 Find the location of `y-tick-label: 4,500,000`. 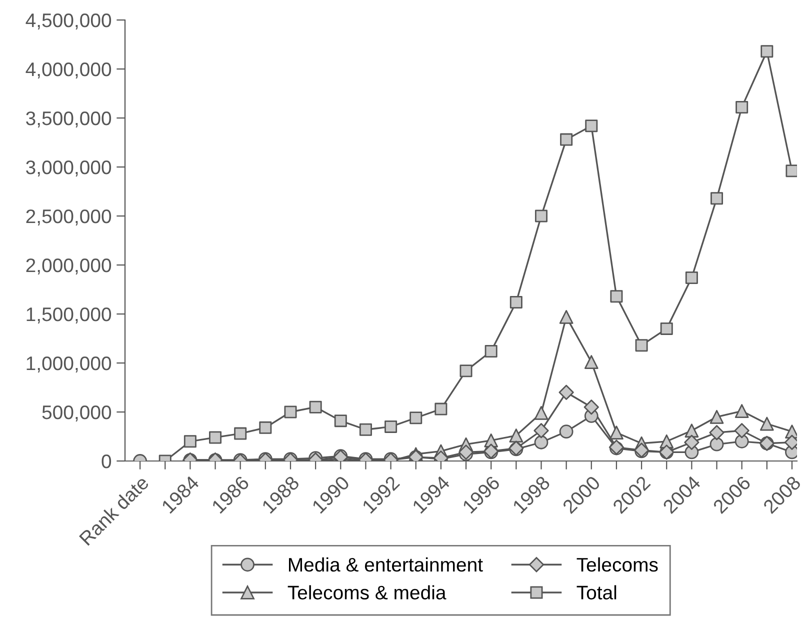

y-tick-label: 4,500,000 is located at coordinates (69, 21).